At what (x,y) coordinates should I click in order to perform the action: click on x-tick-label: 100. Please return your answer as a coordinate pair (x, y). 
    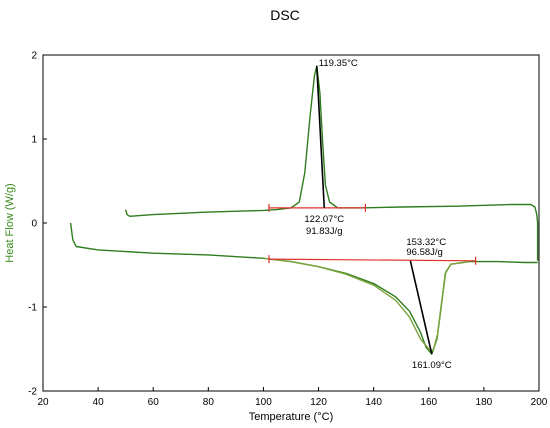
    Looking at the image, I should click on (263, 402).